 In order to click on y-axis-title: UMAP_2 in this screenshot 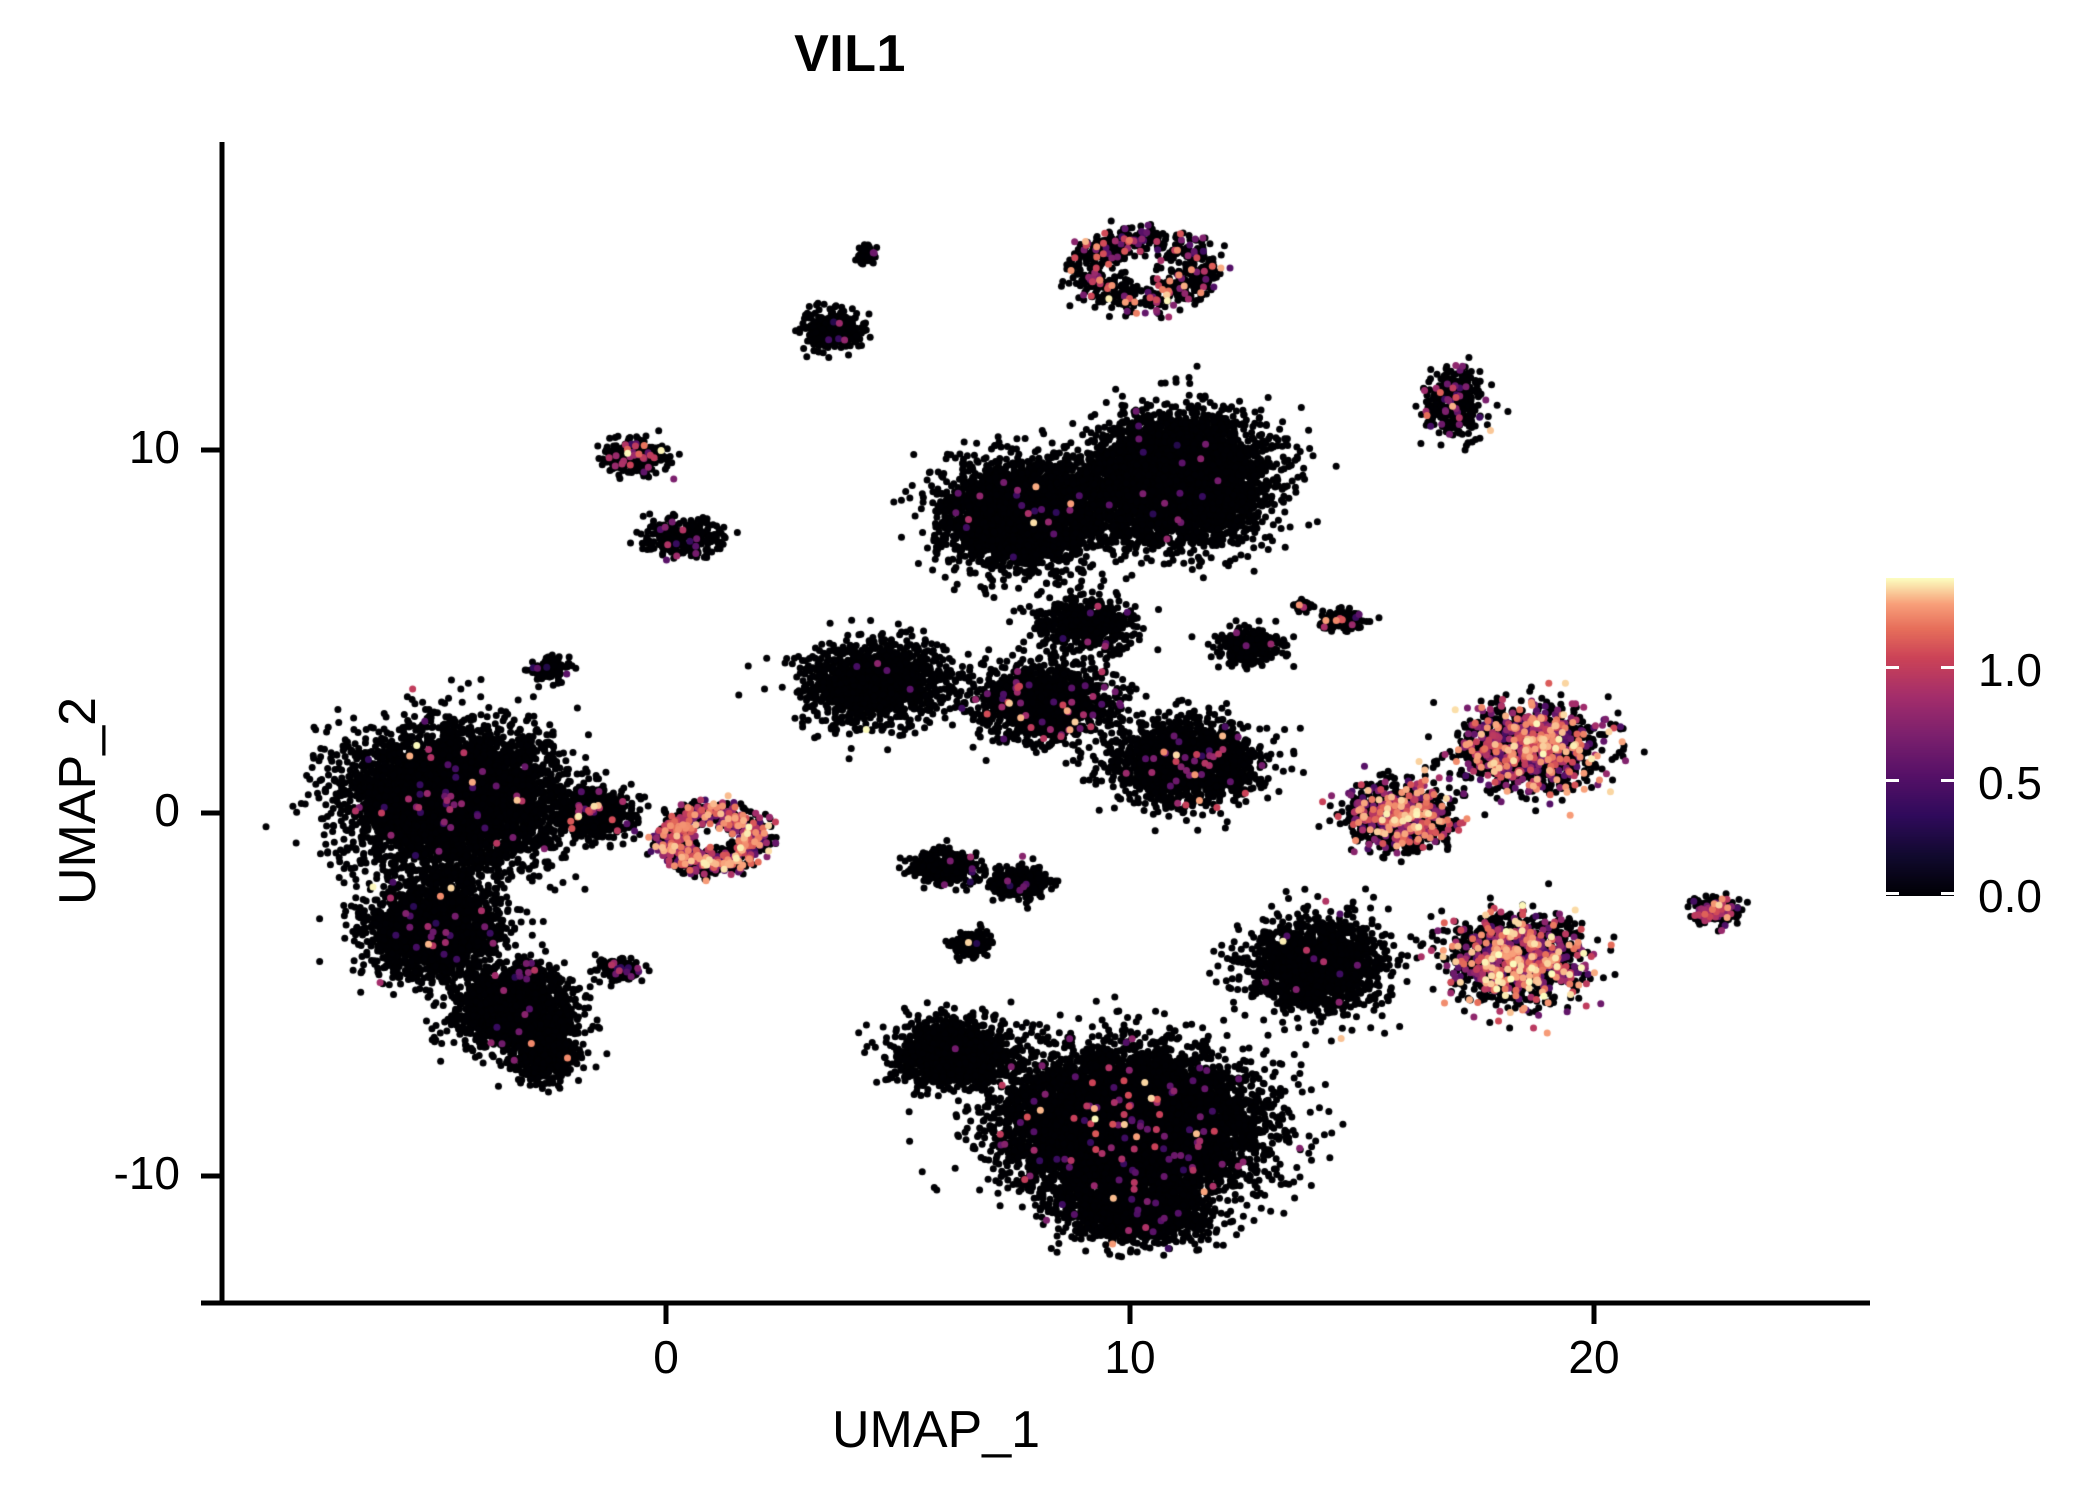, I will do `click(78, 800)`.